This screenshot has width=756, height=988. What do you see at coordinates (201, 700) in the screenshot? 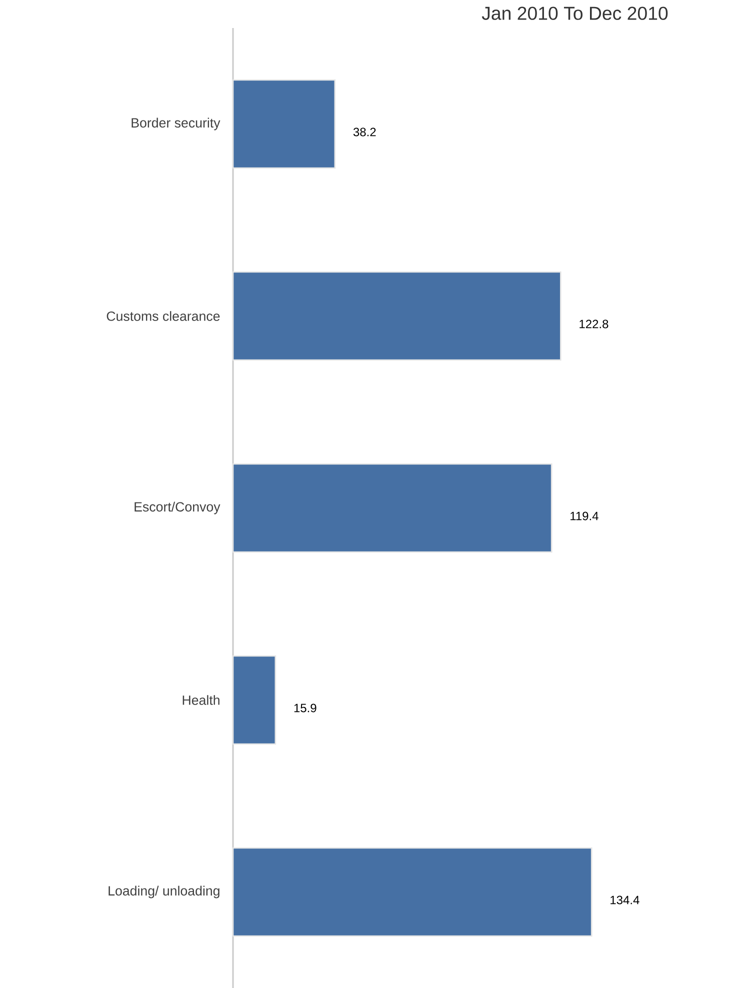
I see `y-tick-label: Health` at bounding box center [201, 700].